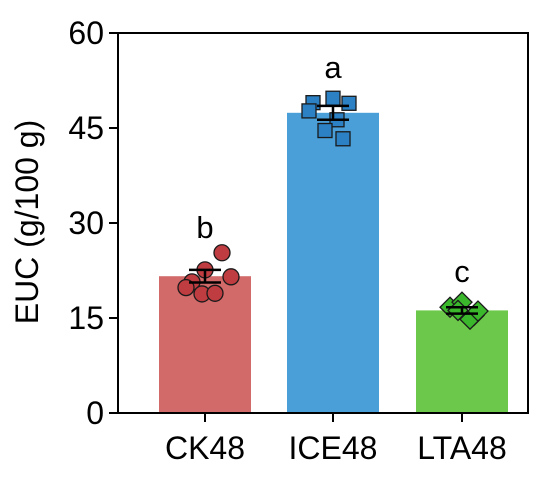 The image size is (550, 477). Describe the element at coordinates (27, 222) in the screenshot. I see `y-axis-title: EUC (g/100 g)` at that location.